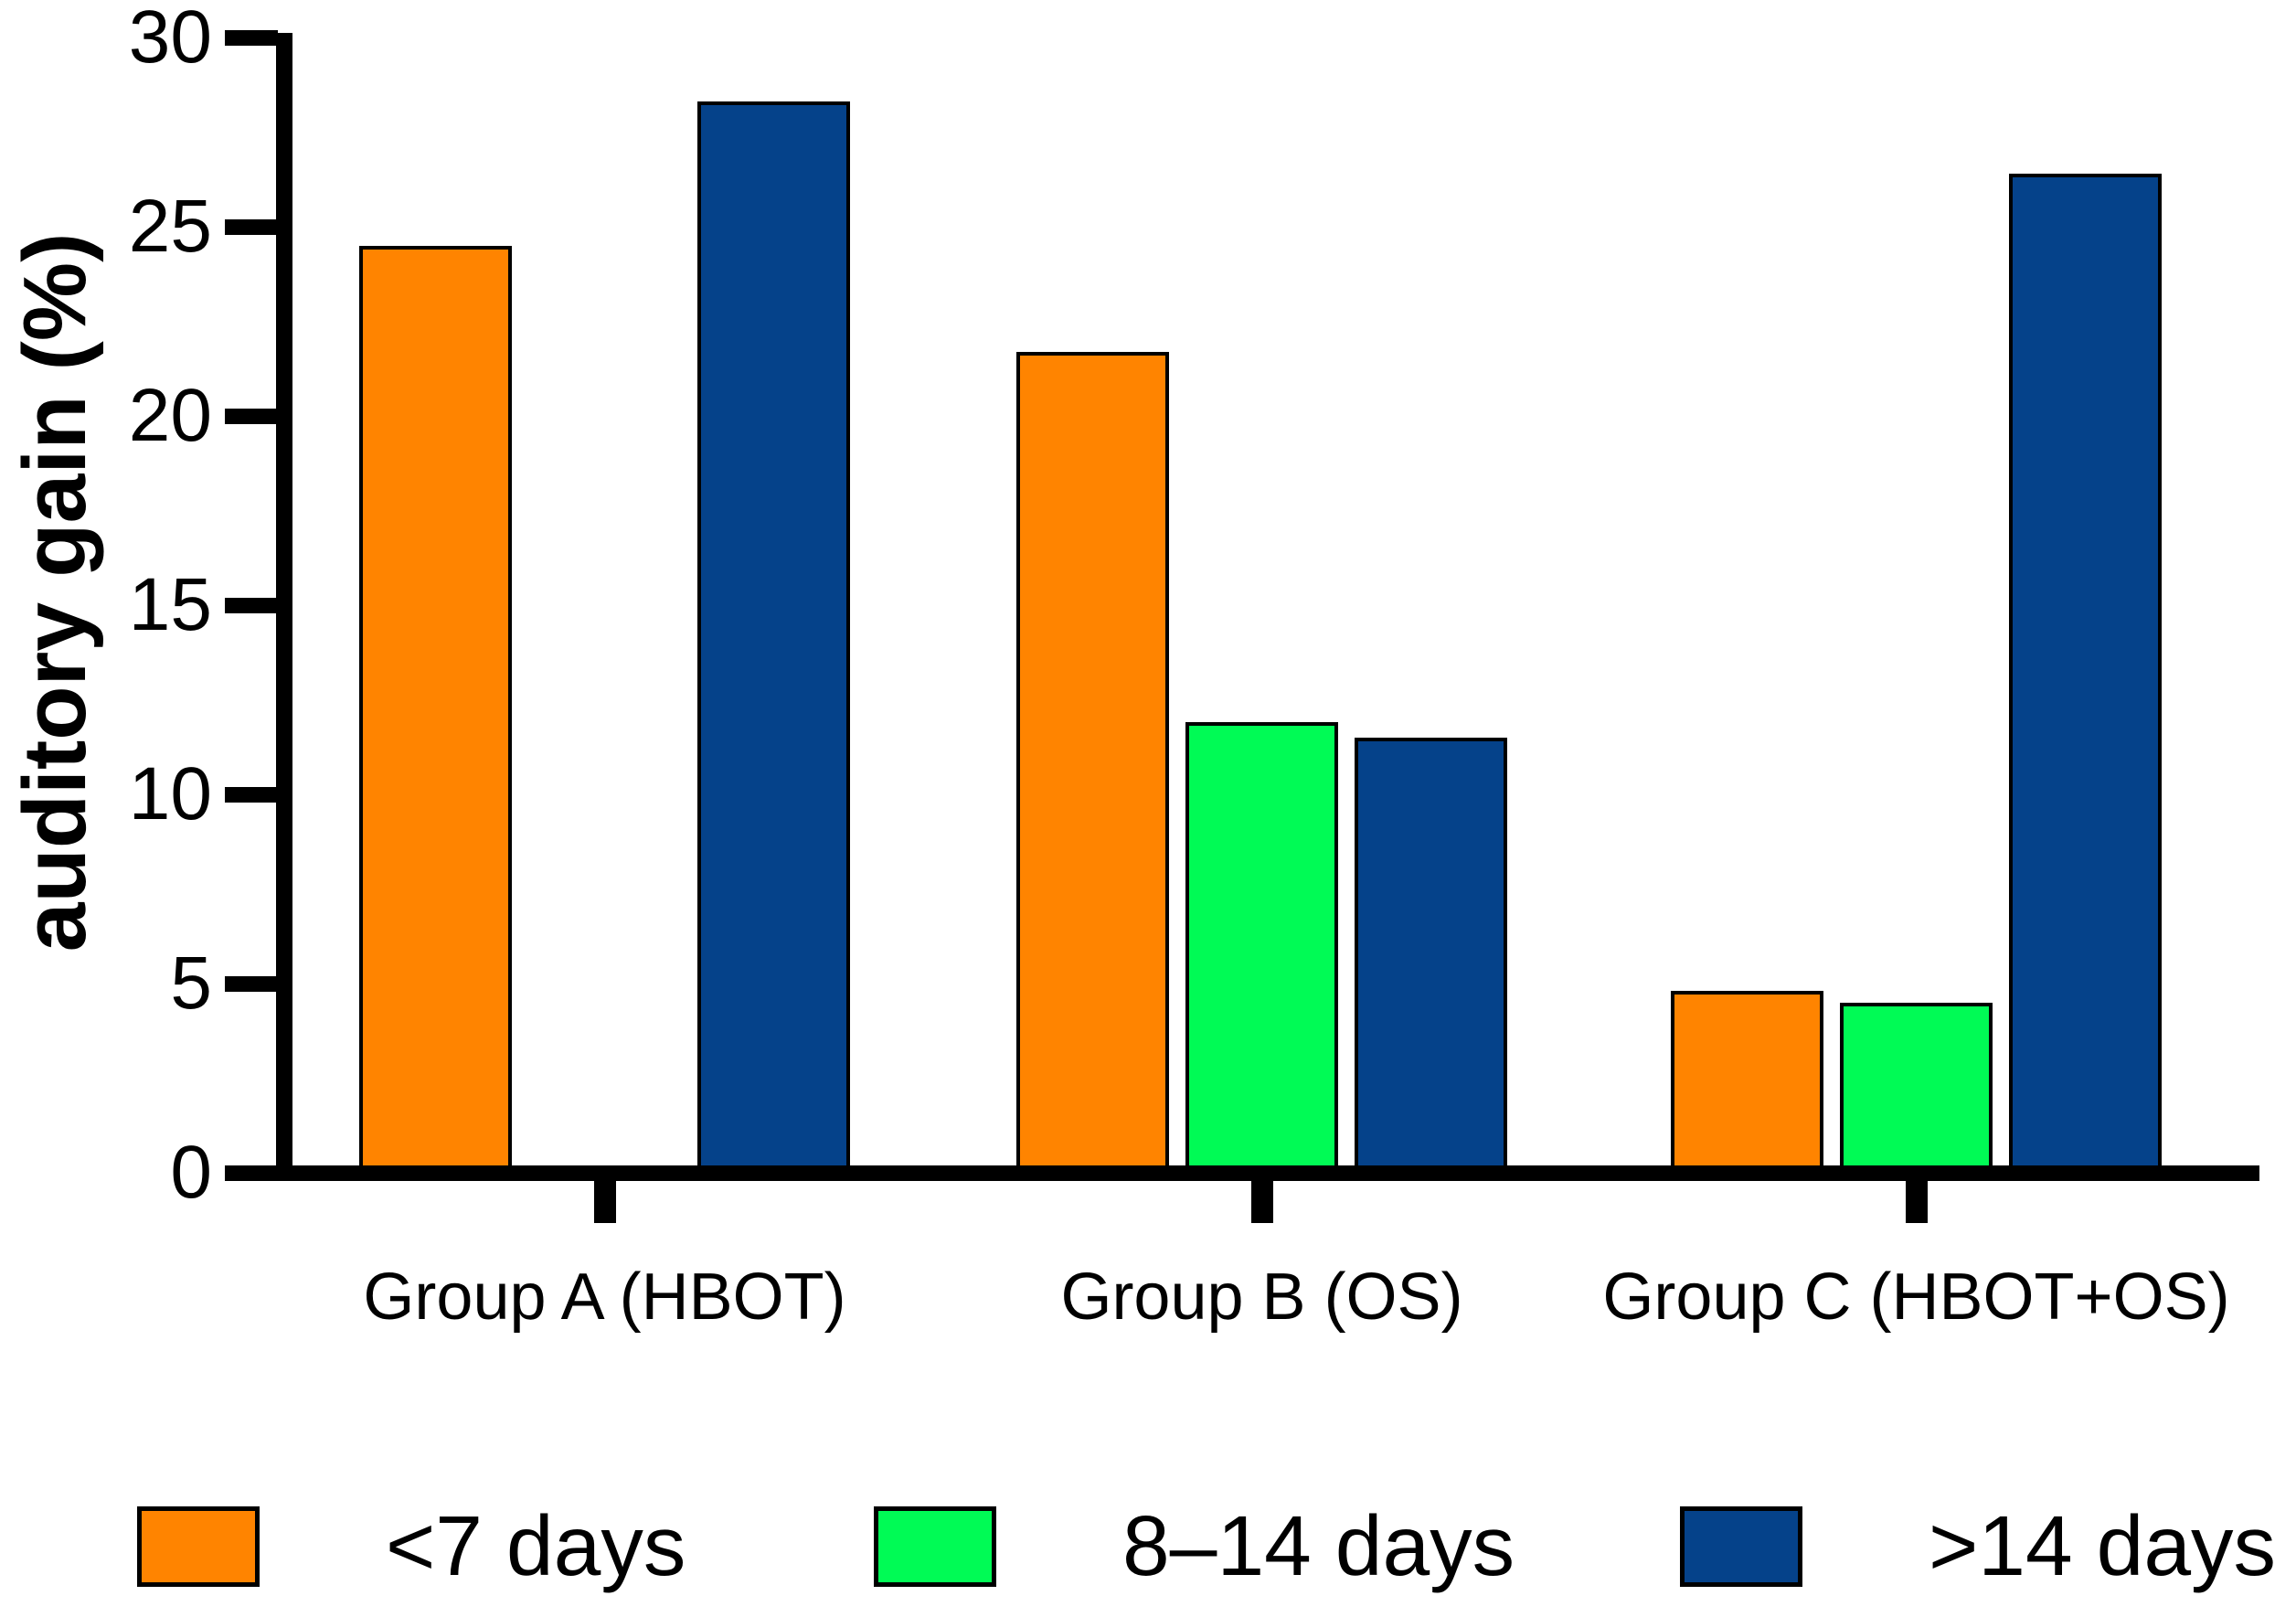 This screenshot has height=1617, width=2296. Describe the element at coordinates (170, 415) in the screenshot. I see `y-tick-label: 20` at that location.